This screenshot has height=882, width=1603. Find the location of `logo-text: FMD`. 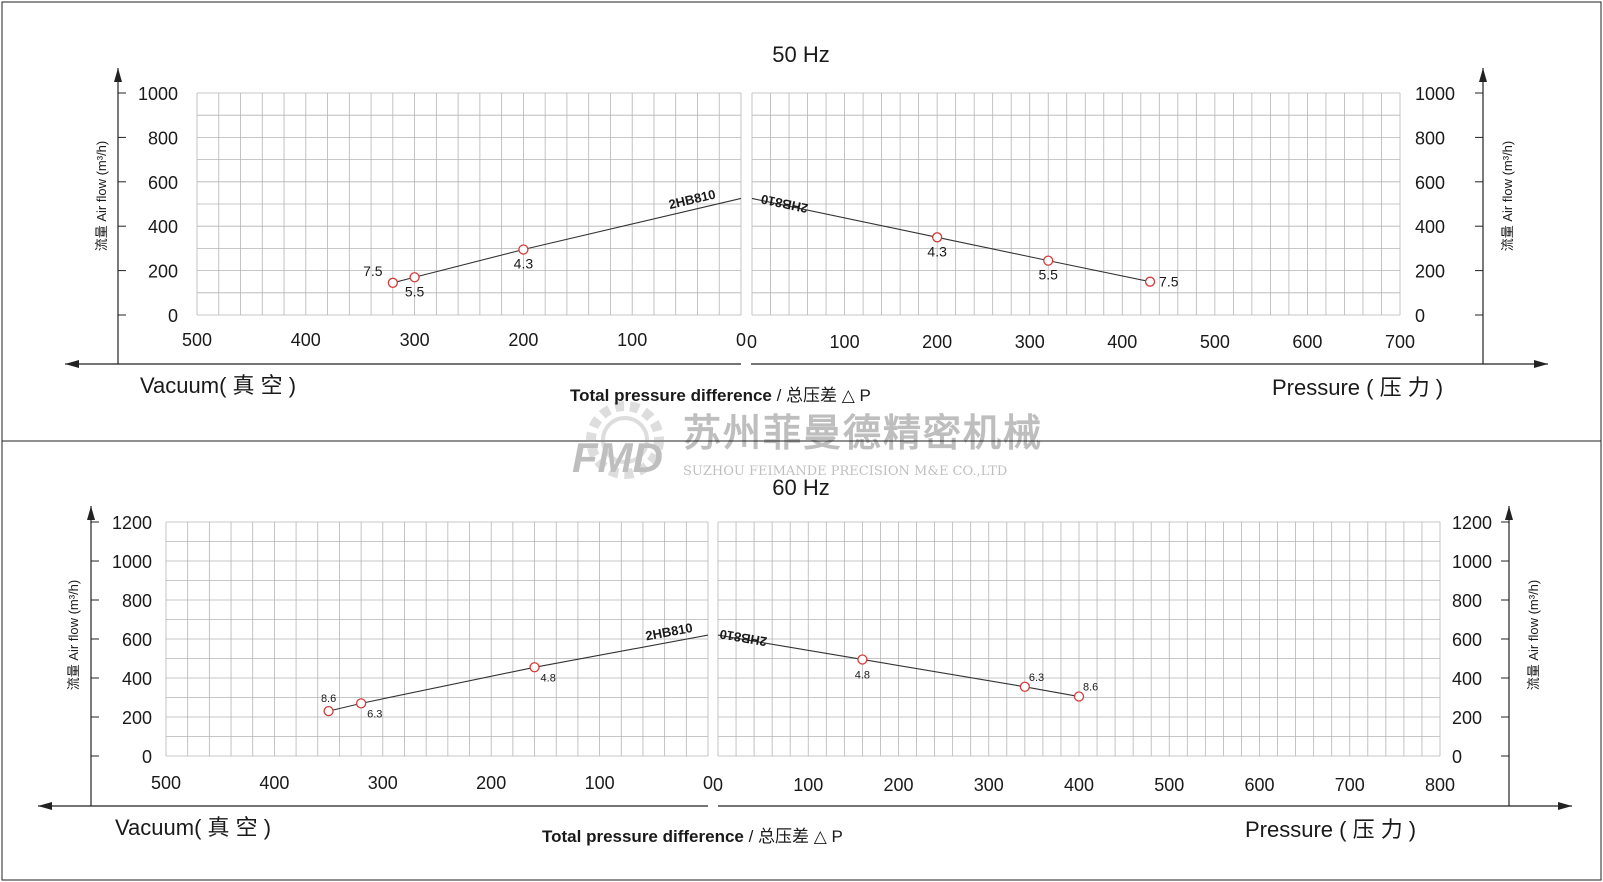

logo-text: FMD is located at coordinates (617, 457).